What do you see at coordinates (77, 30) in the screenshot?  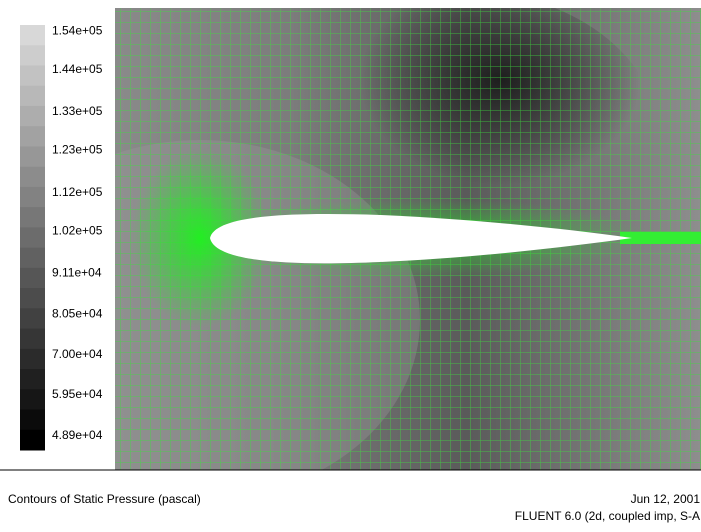 I see `colorbar-tick-label: 1.54e+05` at bounding box center [77, 30].